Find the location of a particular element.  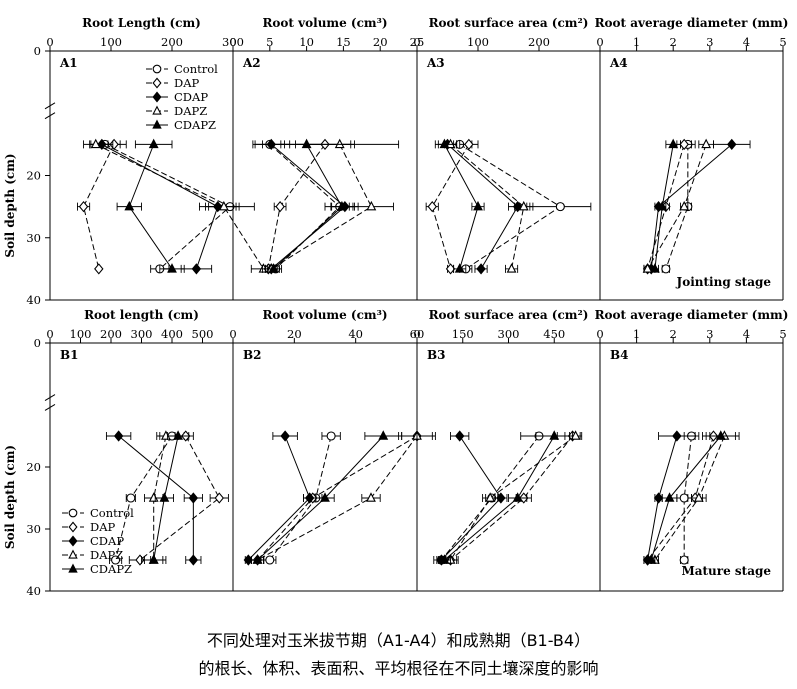

panel-a3: Root surface area (cm²) 0 100 200 A3 is located at coordinates (502, 158).